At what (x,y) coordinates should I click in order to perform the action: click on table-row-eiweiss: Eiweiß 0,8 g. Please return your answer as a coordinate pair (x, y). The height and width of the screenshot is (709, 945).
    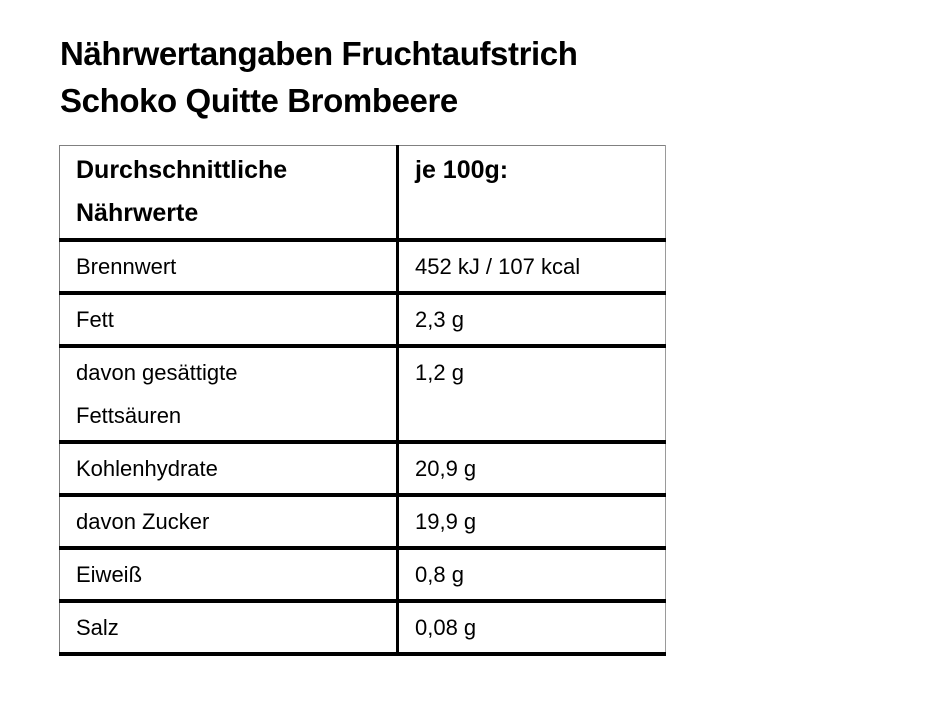
    Looking at the image, I should click on (362, 573).